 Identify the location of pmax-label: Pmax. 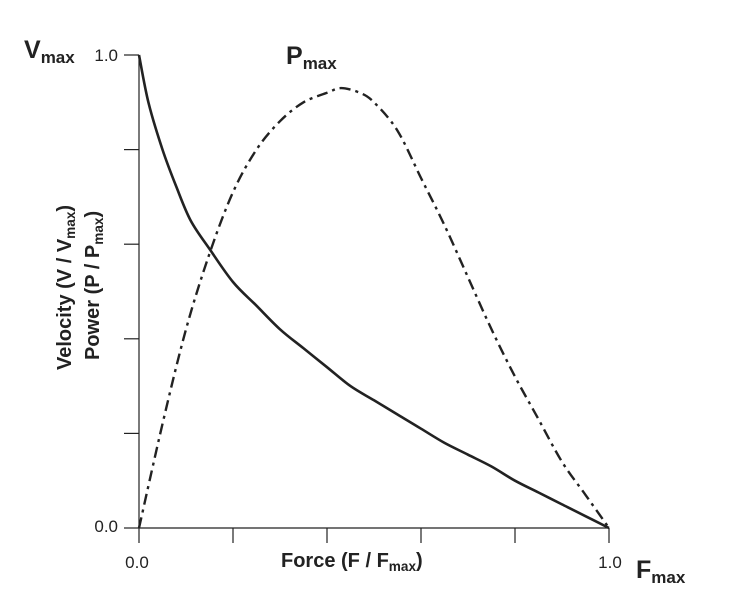
(311, 57).